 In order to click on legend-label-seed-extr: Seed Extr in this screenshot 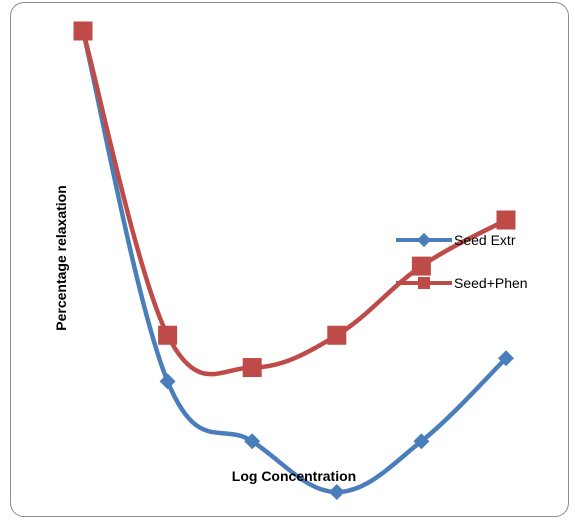, I will do `click(485, 240)`.